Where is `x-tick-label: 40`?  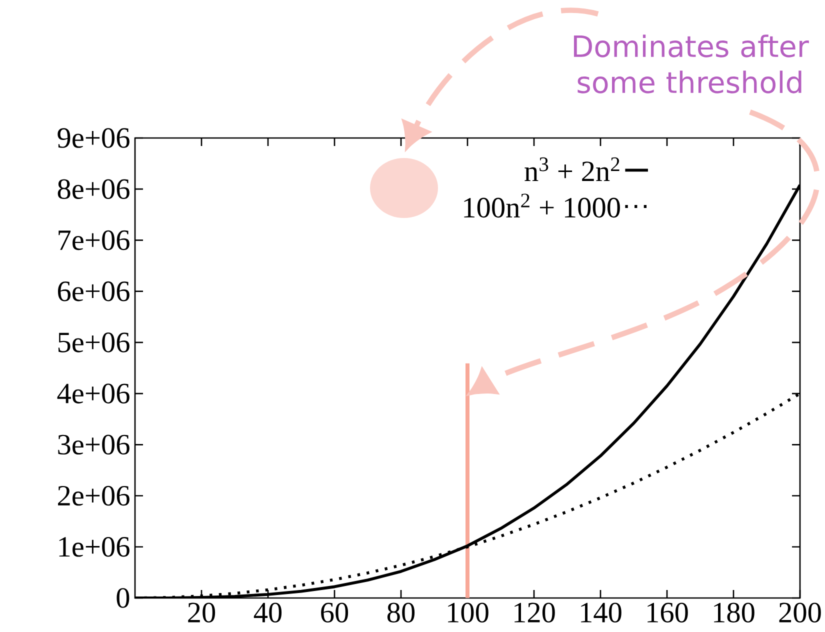 x-tick-label: 40 is located at coordinates (268, 612).